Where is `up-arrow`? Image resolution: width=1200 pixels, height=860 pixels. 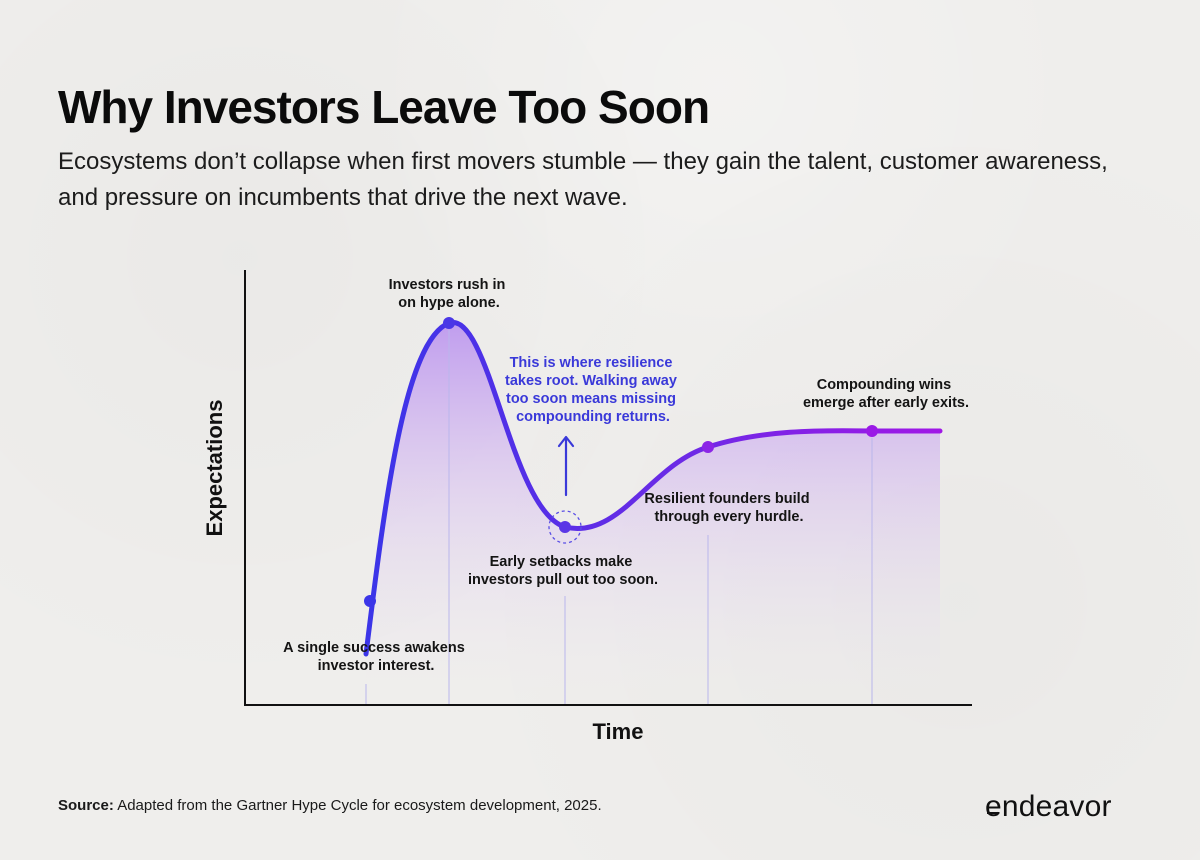 up-arrow is located at coordinates (566, 466).